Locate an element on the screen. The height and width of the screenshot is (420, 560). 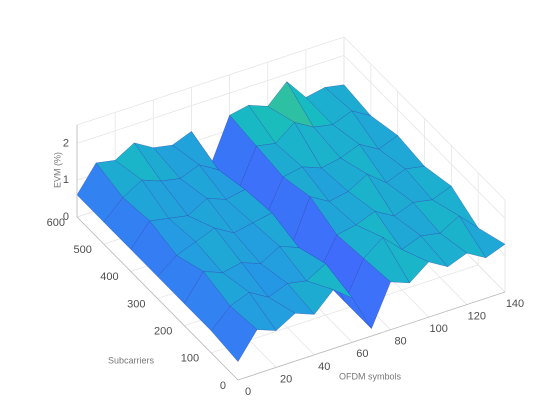
x-tick-label: 140 is located at coordinates (515, 304).